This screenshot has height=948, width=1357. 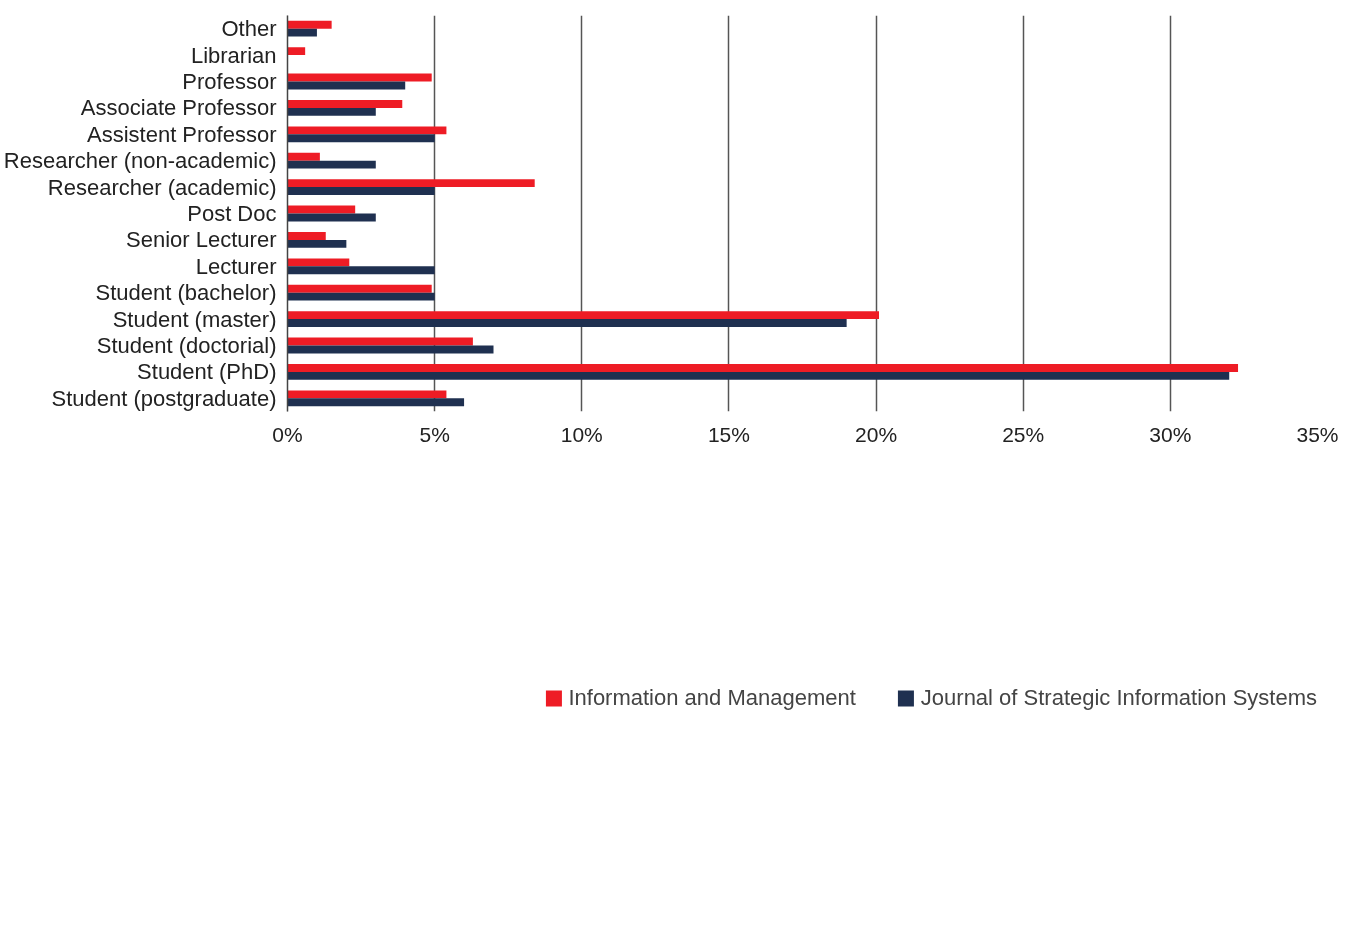 What do you see at coordinates (164, 398) in the screenshot?
I see `y-tick-label: Student (postgraduate)` at bounding box center [164, 398].